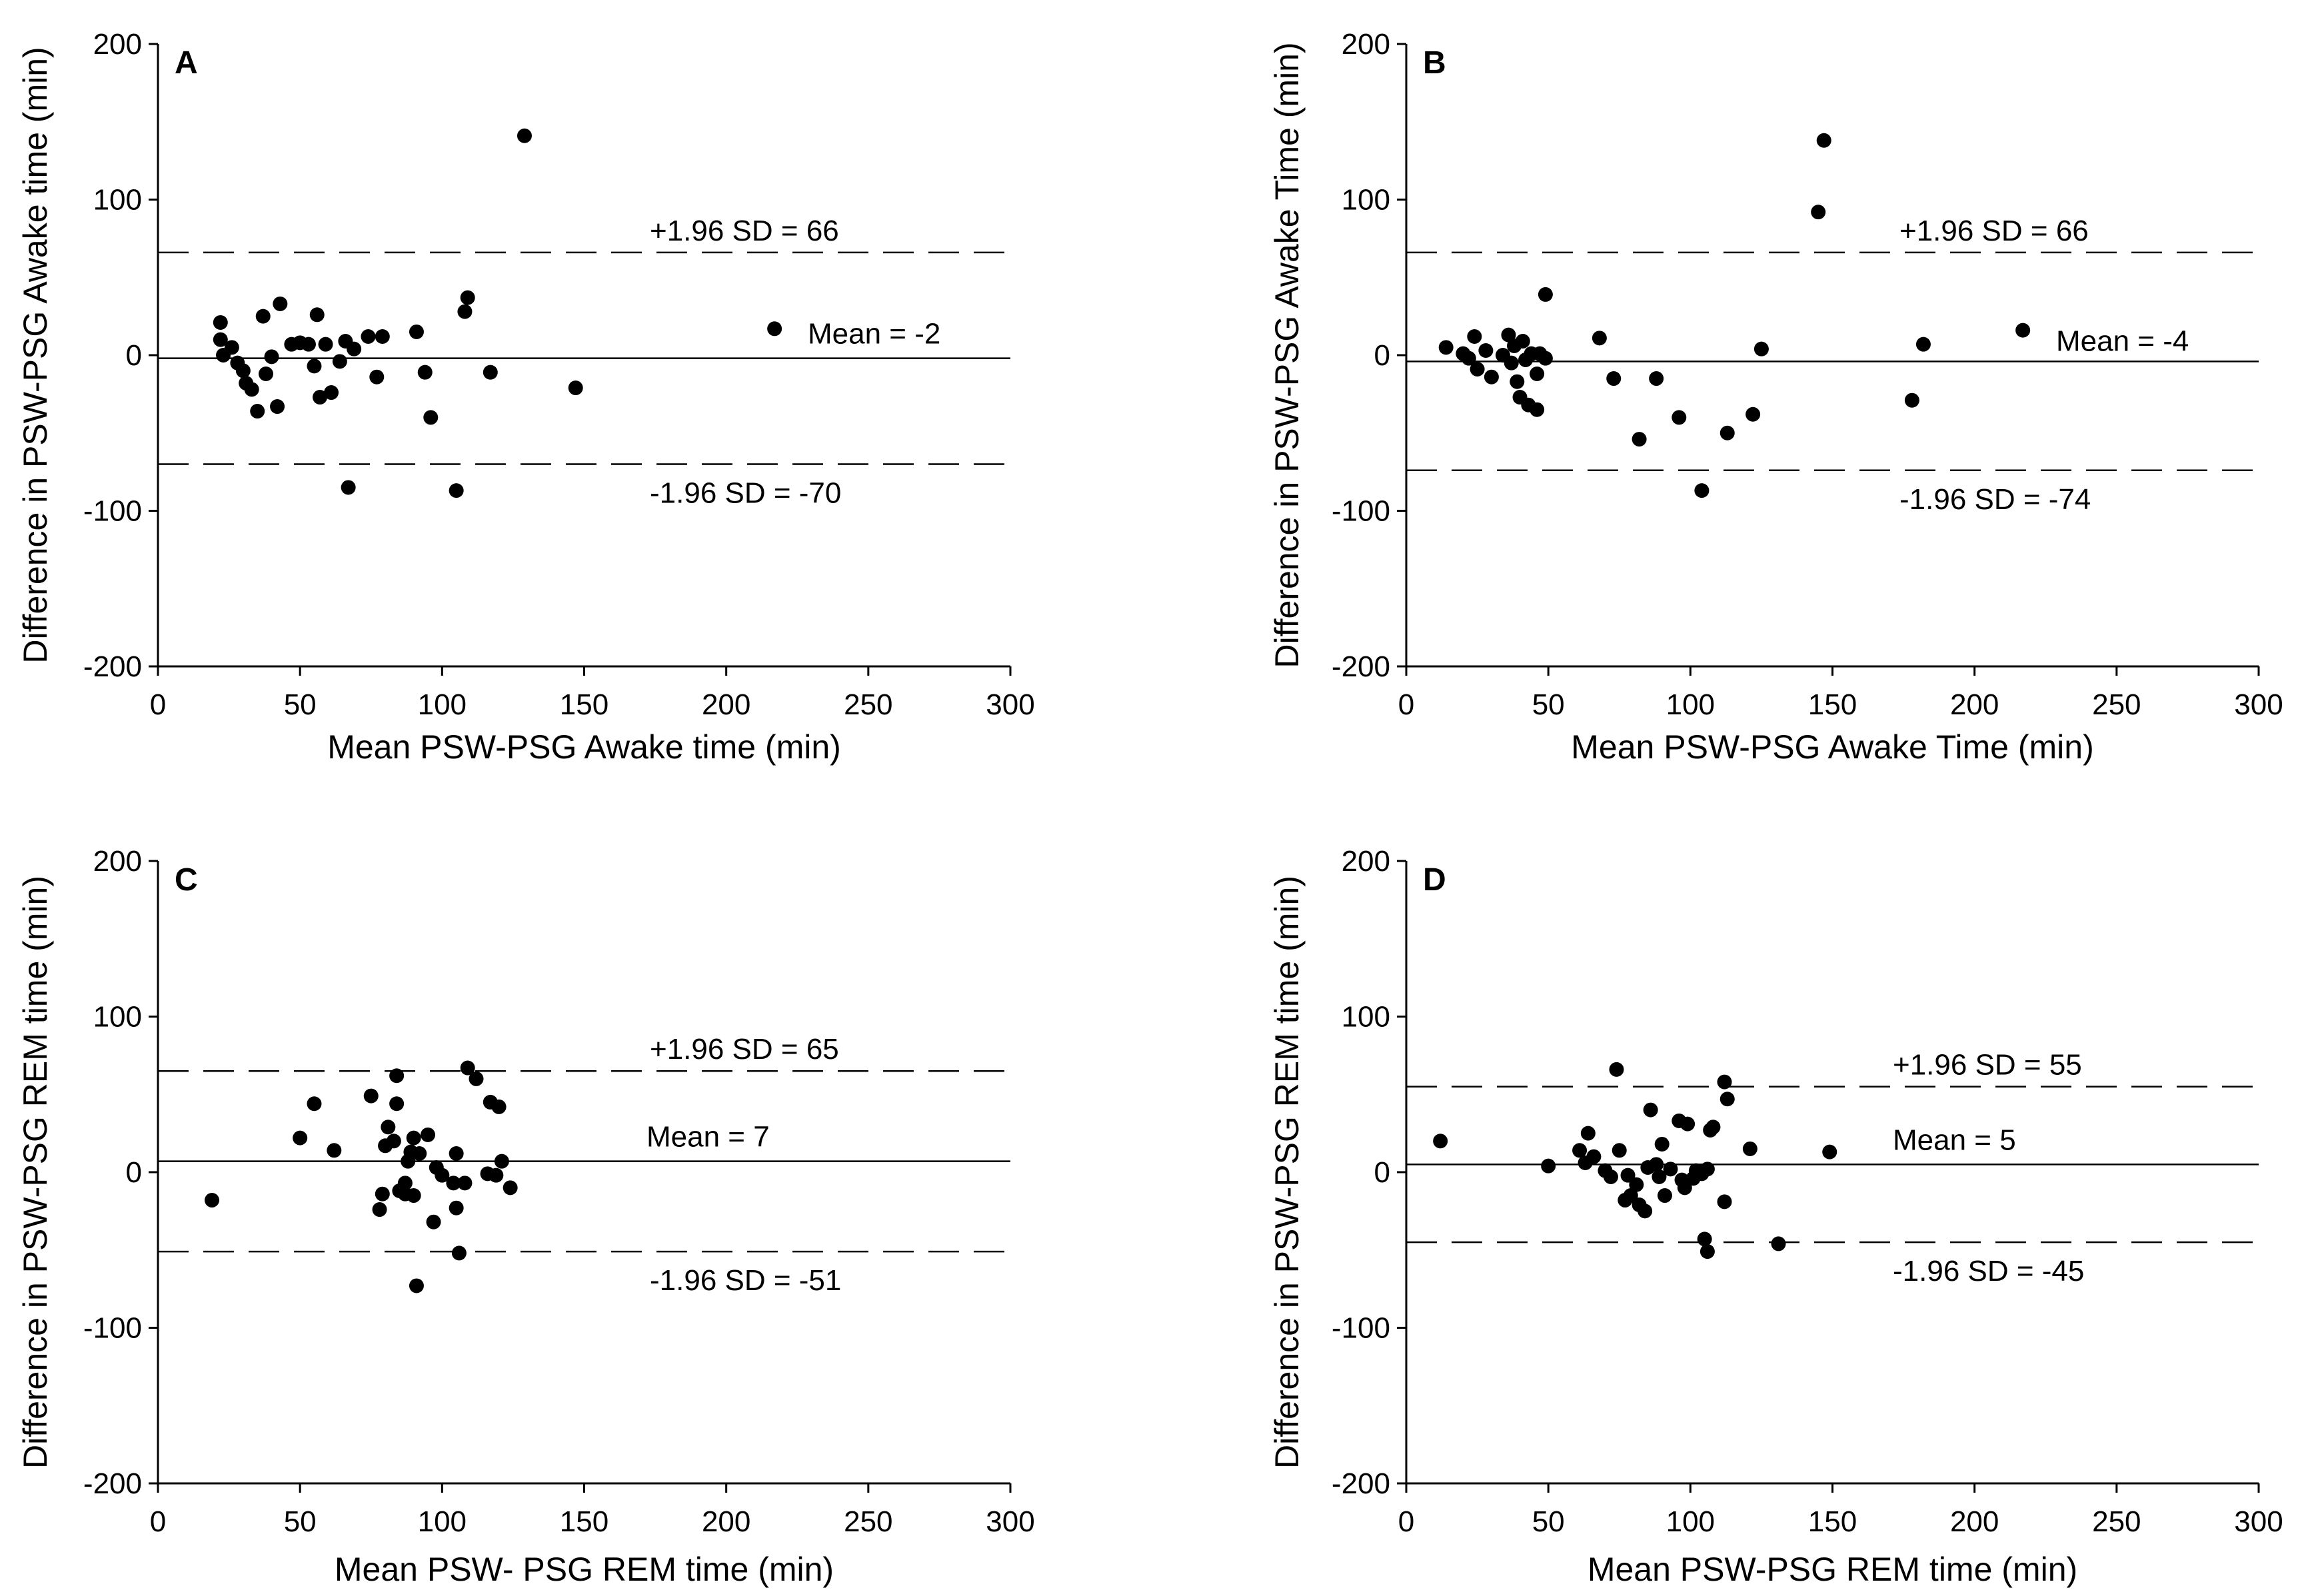 The width and height of the screenshot is (2304, 1596). I want to click on x-axis-title: Mean PSW-PSG REM time (min), so click(1832, 1569).